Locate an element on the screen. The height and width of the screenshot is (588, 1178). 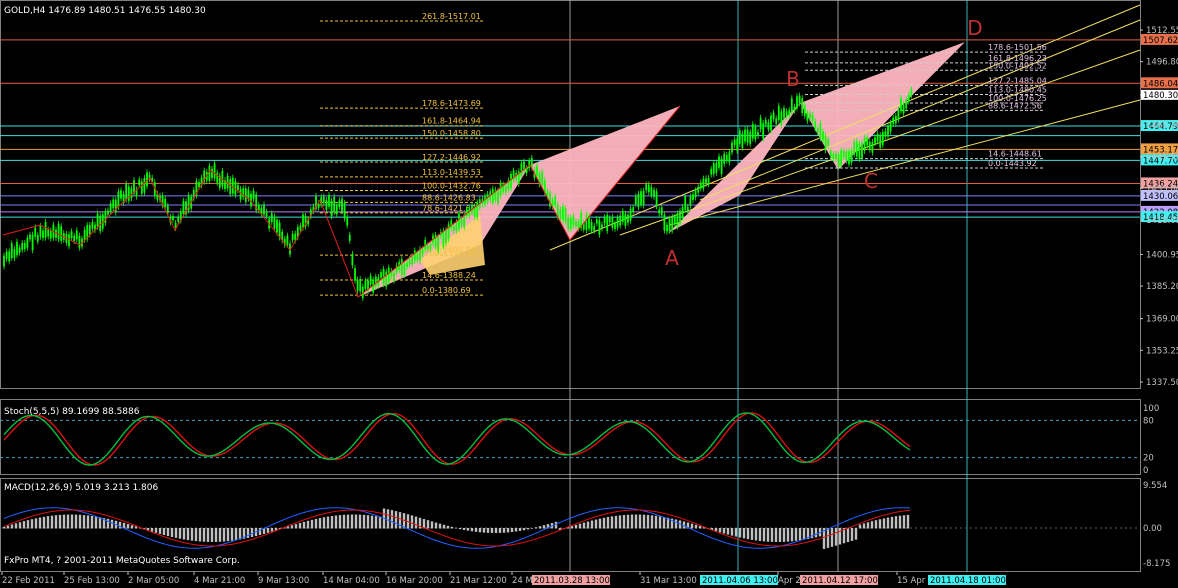
time-tick-label: 9 Mar 13:00 is located at coordinates (283, 581).